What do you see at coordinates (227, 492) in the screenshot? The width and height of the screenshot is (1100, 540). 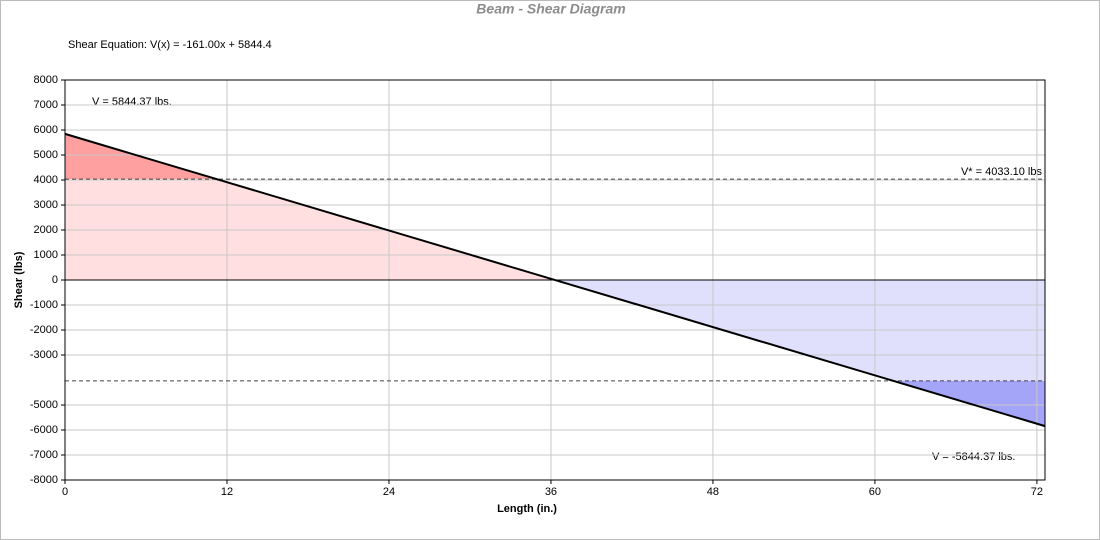 I see `x-tick-label: 12` at bounding box center [227, 492].